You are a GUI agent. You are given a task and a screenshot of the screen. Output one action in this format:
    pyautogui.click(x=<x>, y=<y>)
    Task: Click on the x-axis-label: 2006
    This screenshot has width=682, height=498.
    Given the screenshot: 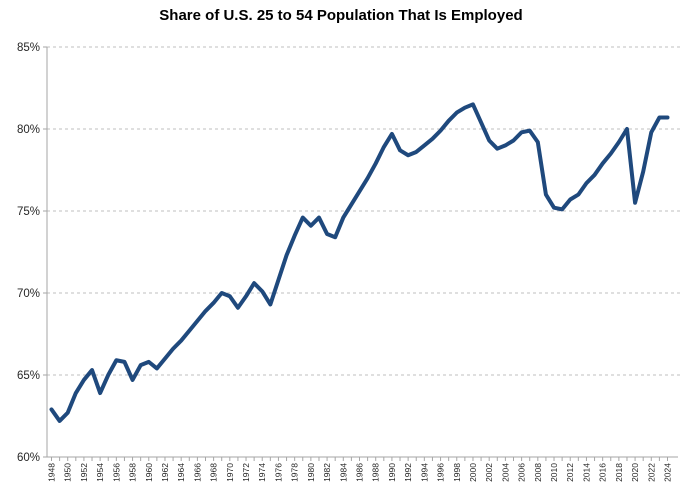 What is the action you would take?
    pyautogui.click(x=522, y=472)
    